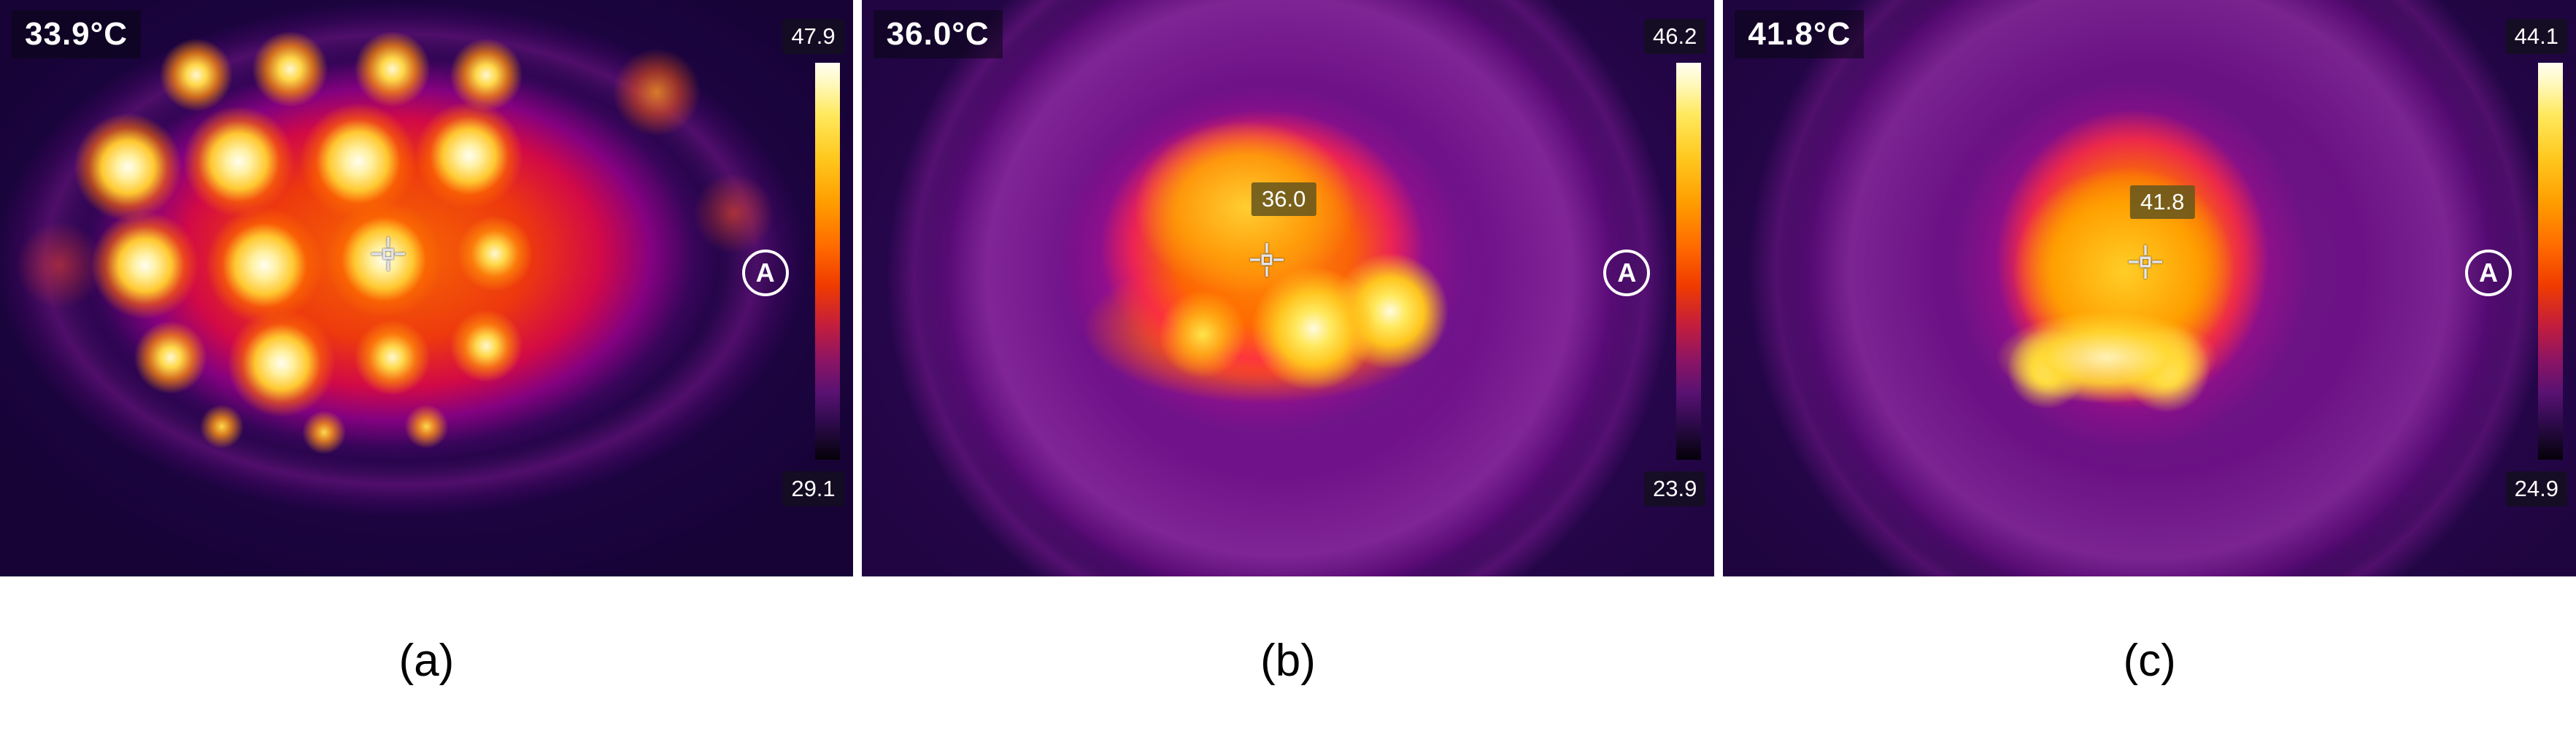 This screenshot has width=2576, height=745. I want to click on spot-temperature-label: 36.0, so click(1283, 199).